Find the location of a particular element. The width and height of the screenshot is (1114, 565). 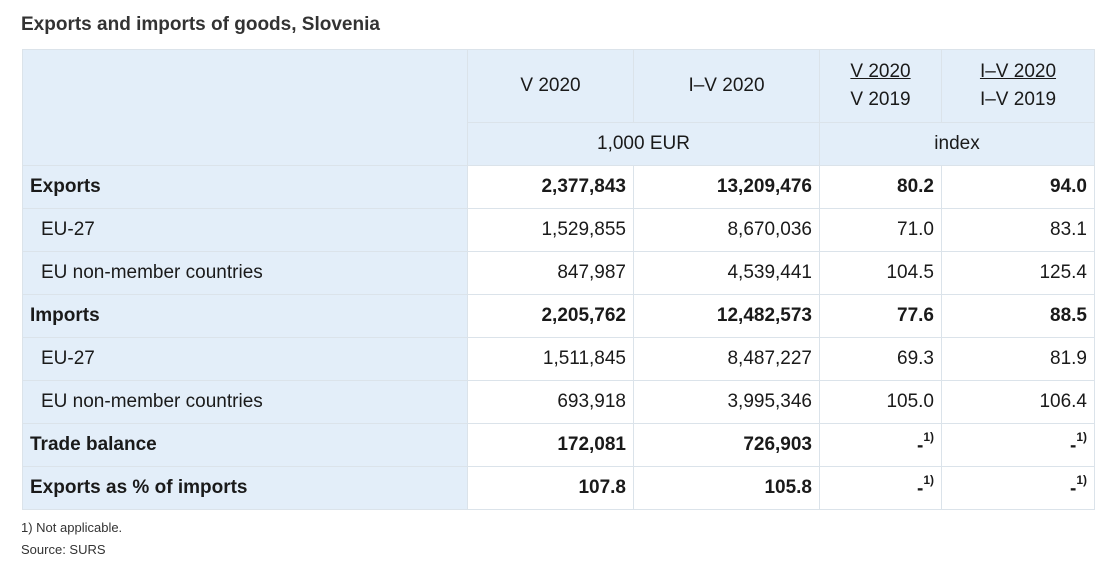

cell-iv2020: 8,487,227 is located at coordinates (726, 359).